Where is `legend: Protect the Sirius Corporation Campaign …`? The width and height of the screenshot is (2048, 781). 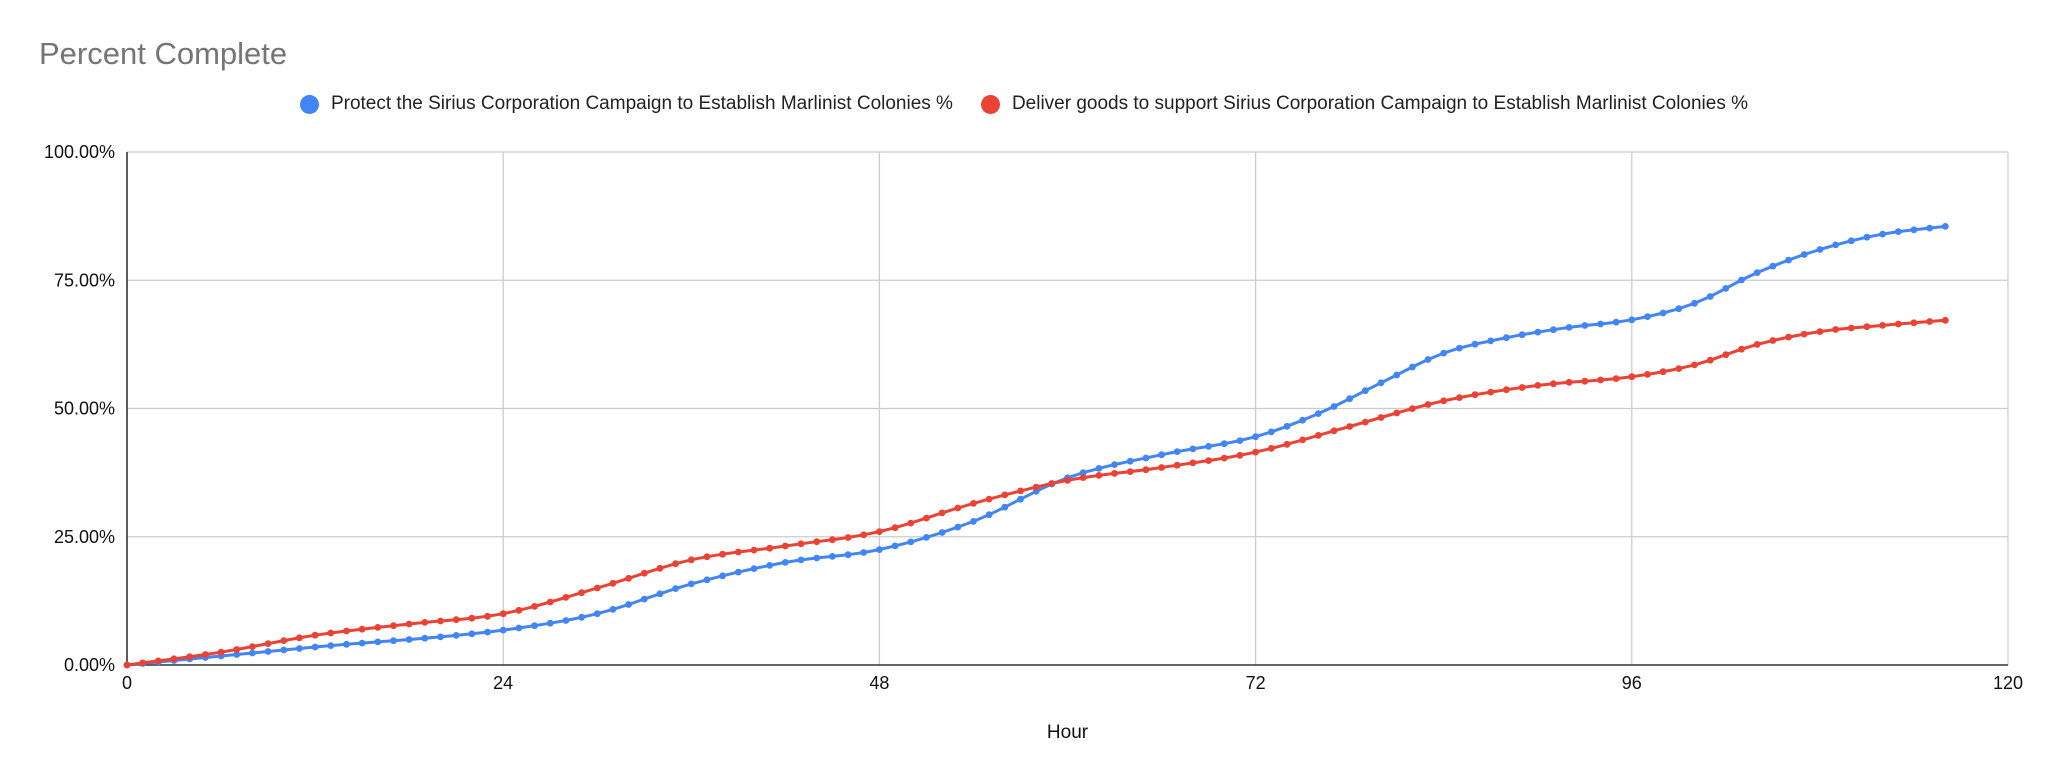
legend: Protect the Sirius Corporation Campaign … is located at coordinates (1024, 104).